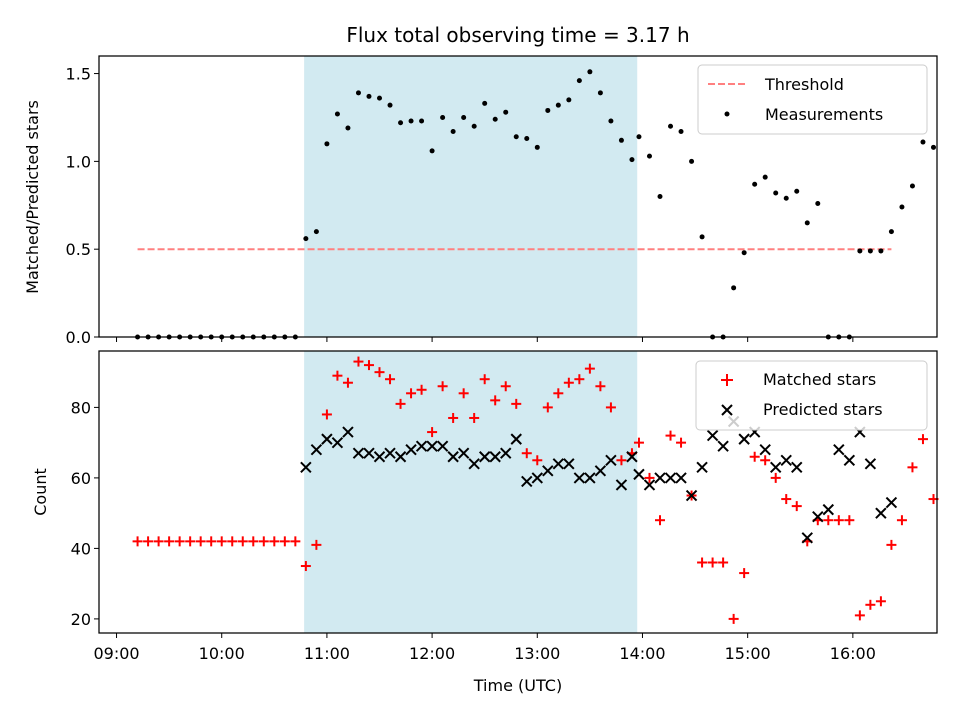  I want to click on top-shaded-span, so click(471, 196).